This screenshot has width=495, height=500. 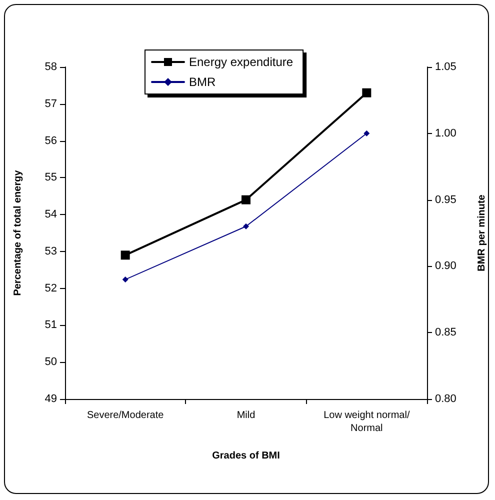 What do you see at coordinates (367, 422) in the screenshot?
I see `x-tick-label: Low weight normal/Normal` at bounding box center [367, 422].